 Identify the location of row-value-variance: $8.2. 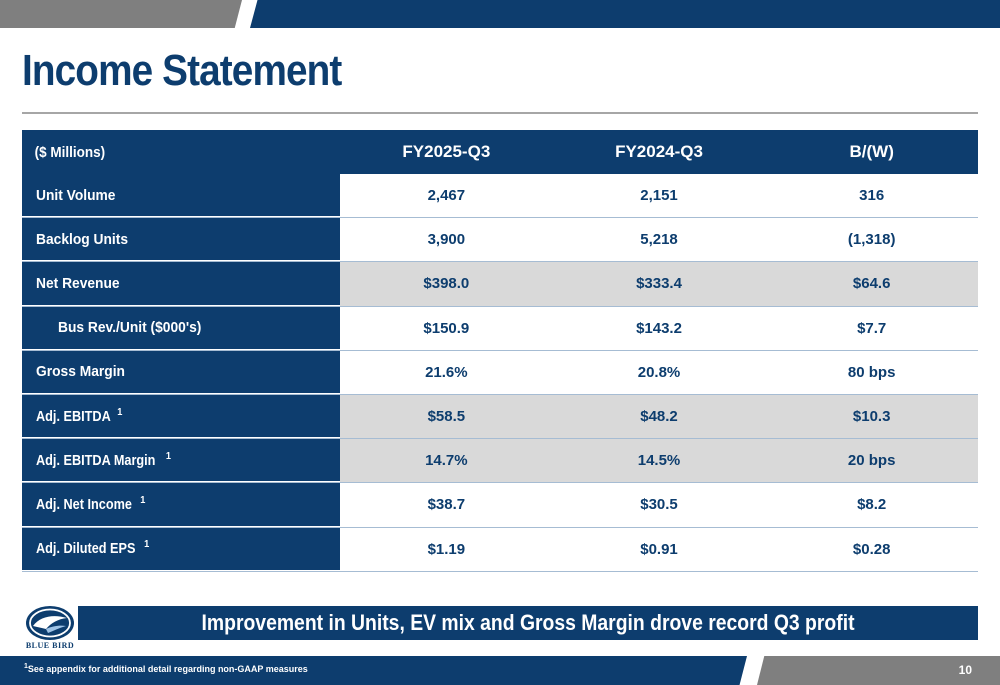
(872, 505).